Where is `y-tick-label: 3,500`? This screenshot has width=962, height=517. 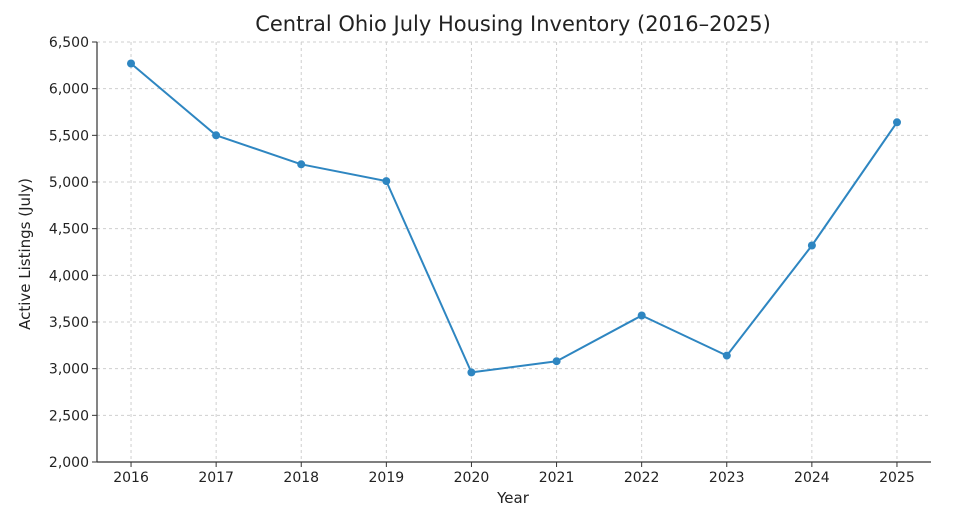
y-tick-label: 3,500 is located at coordinates (69, 323).